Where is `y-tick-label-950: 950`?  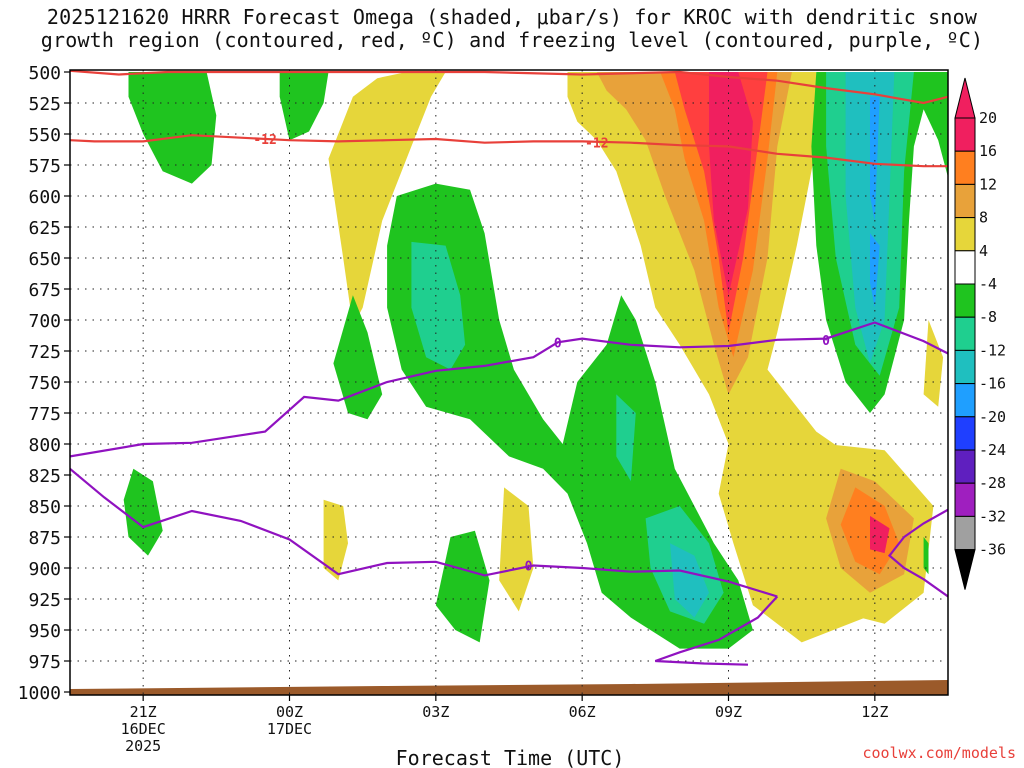 y-tick-label-950: 950 is located at coordinates (44, 631).